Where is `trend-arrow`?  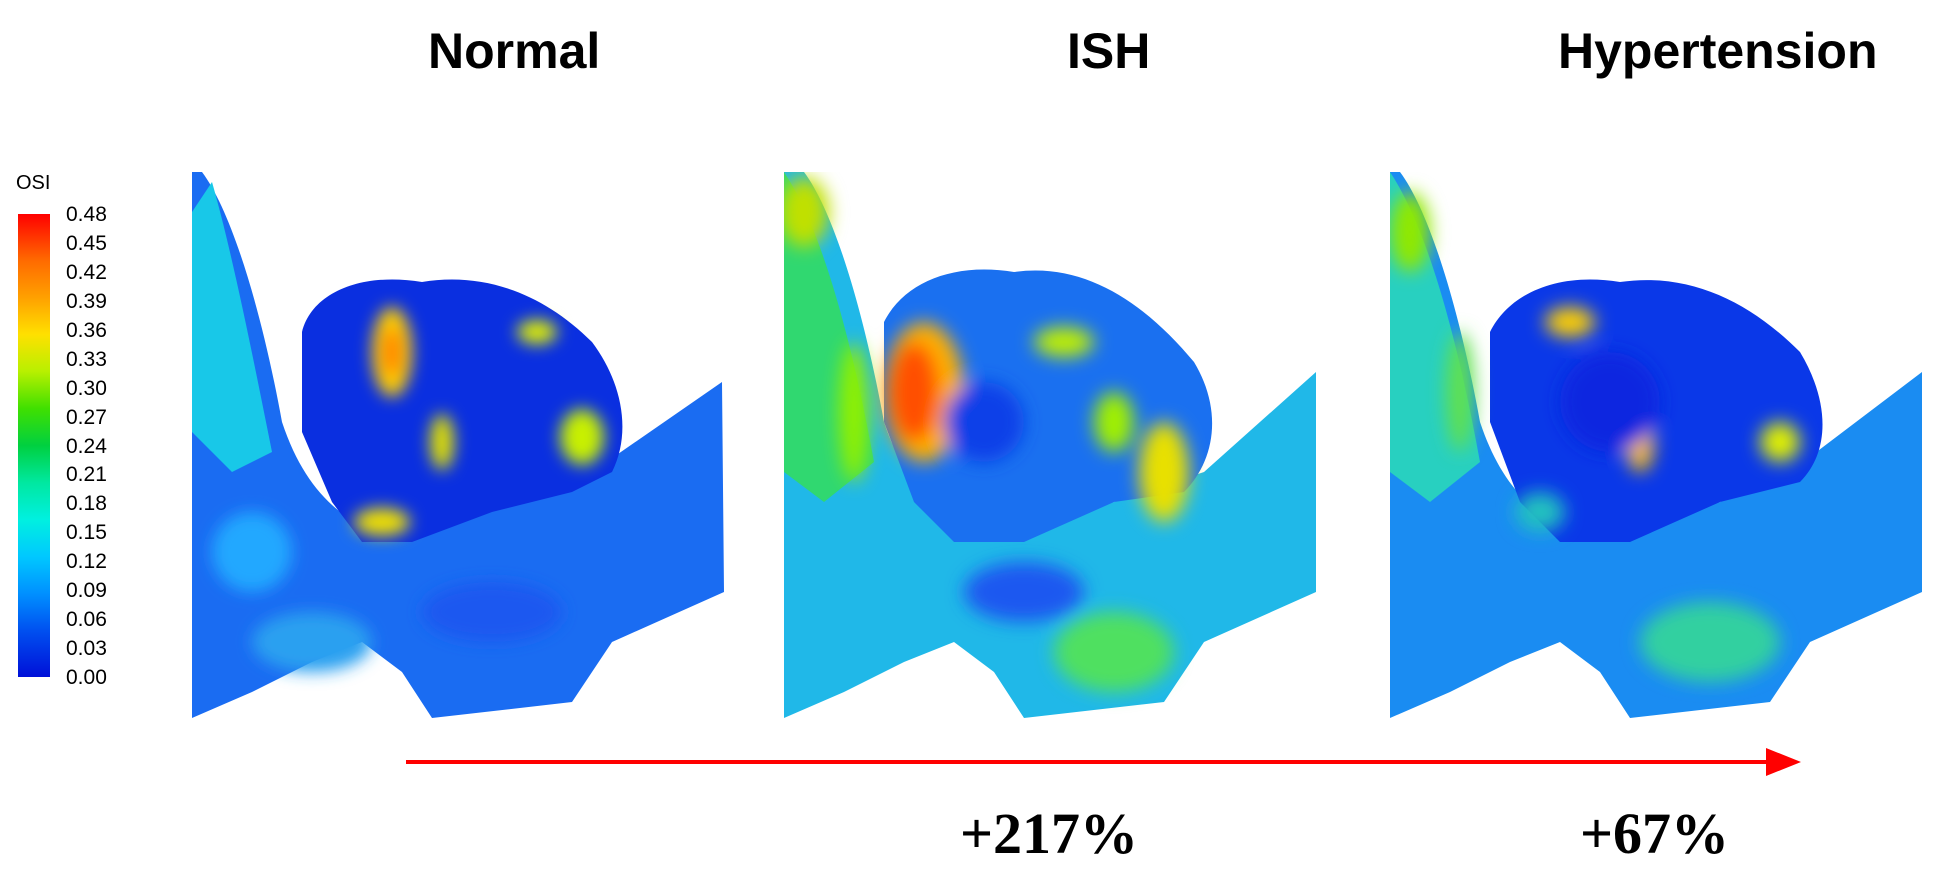
trend-arrow is located at coordinates (1103, 762).